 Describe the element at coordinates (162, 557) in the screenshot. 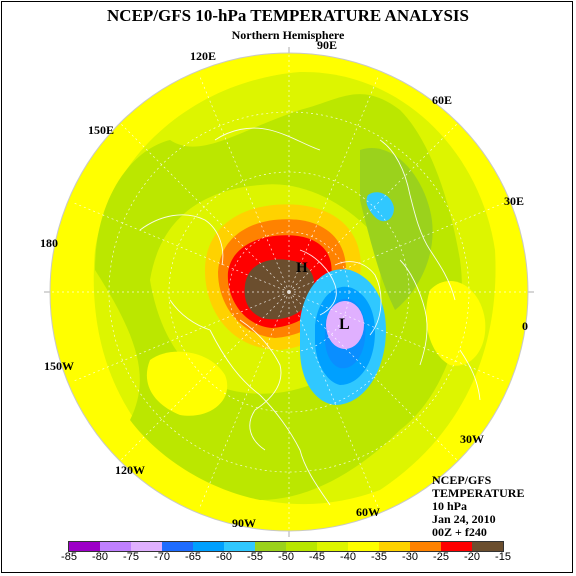

I see `colorbar-tick-label: -70` at that location.